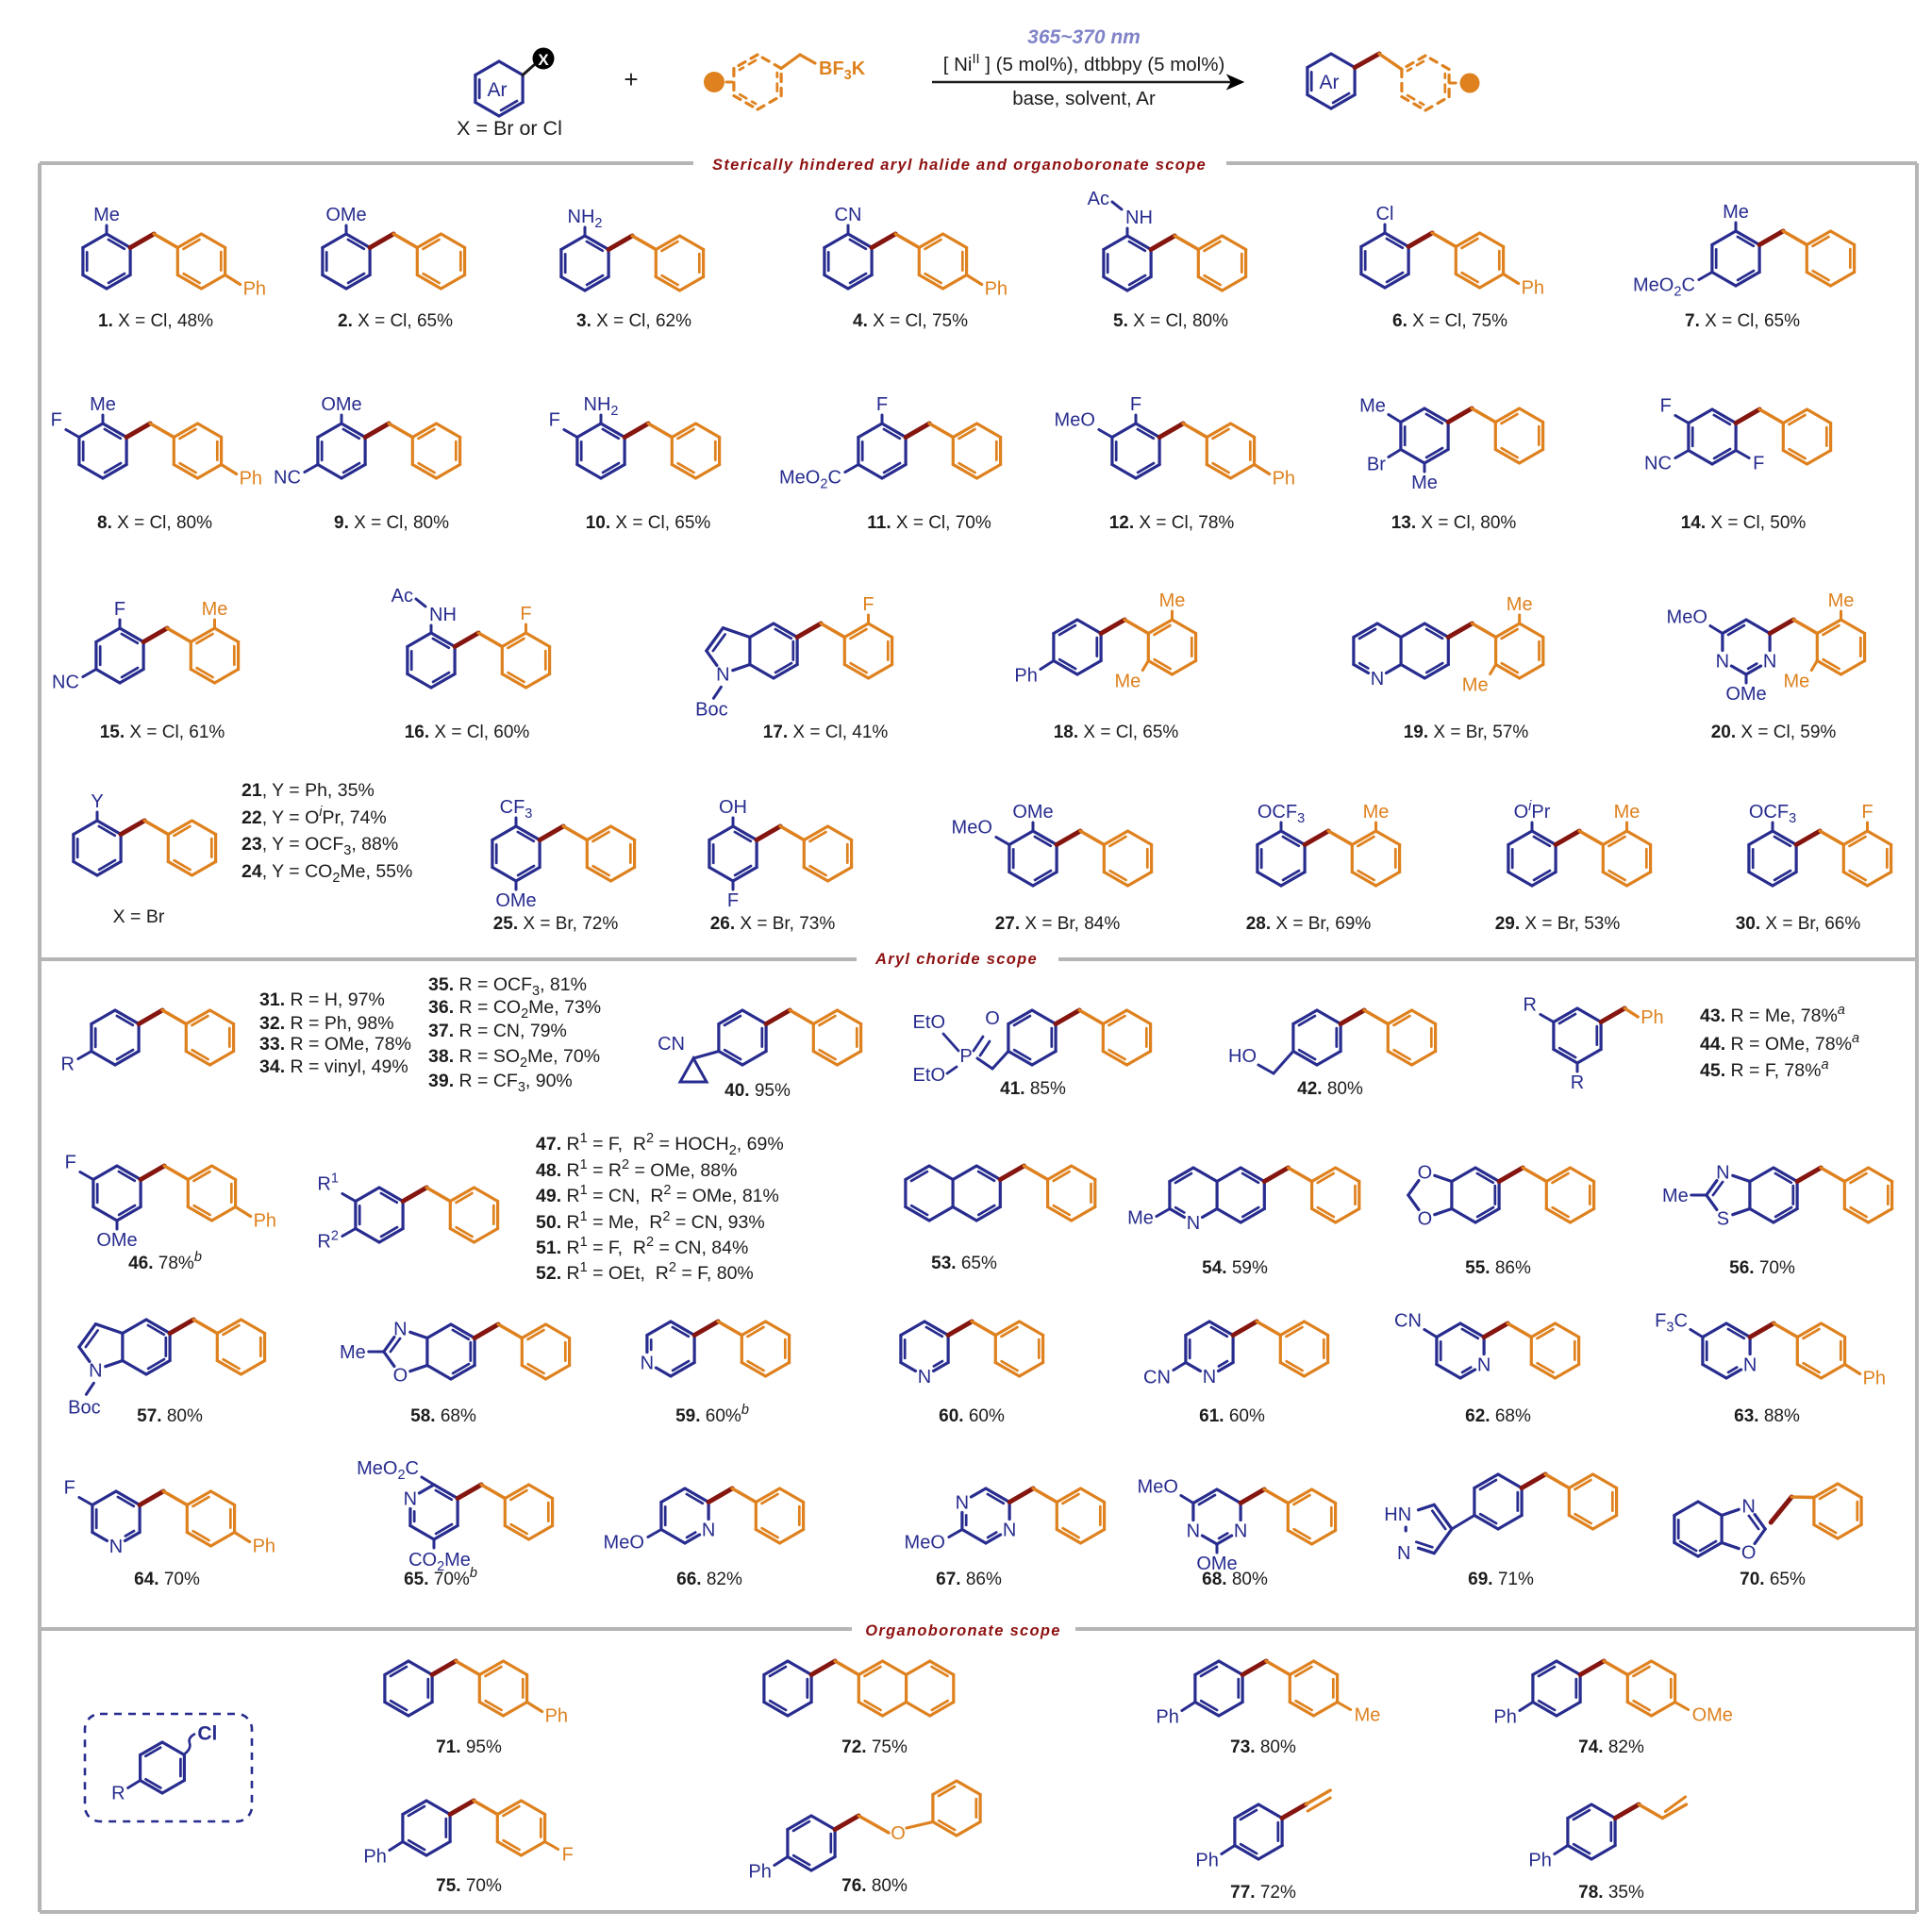  I want to click on svg-text: 74. 82%, so click(1611, 1747).